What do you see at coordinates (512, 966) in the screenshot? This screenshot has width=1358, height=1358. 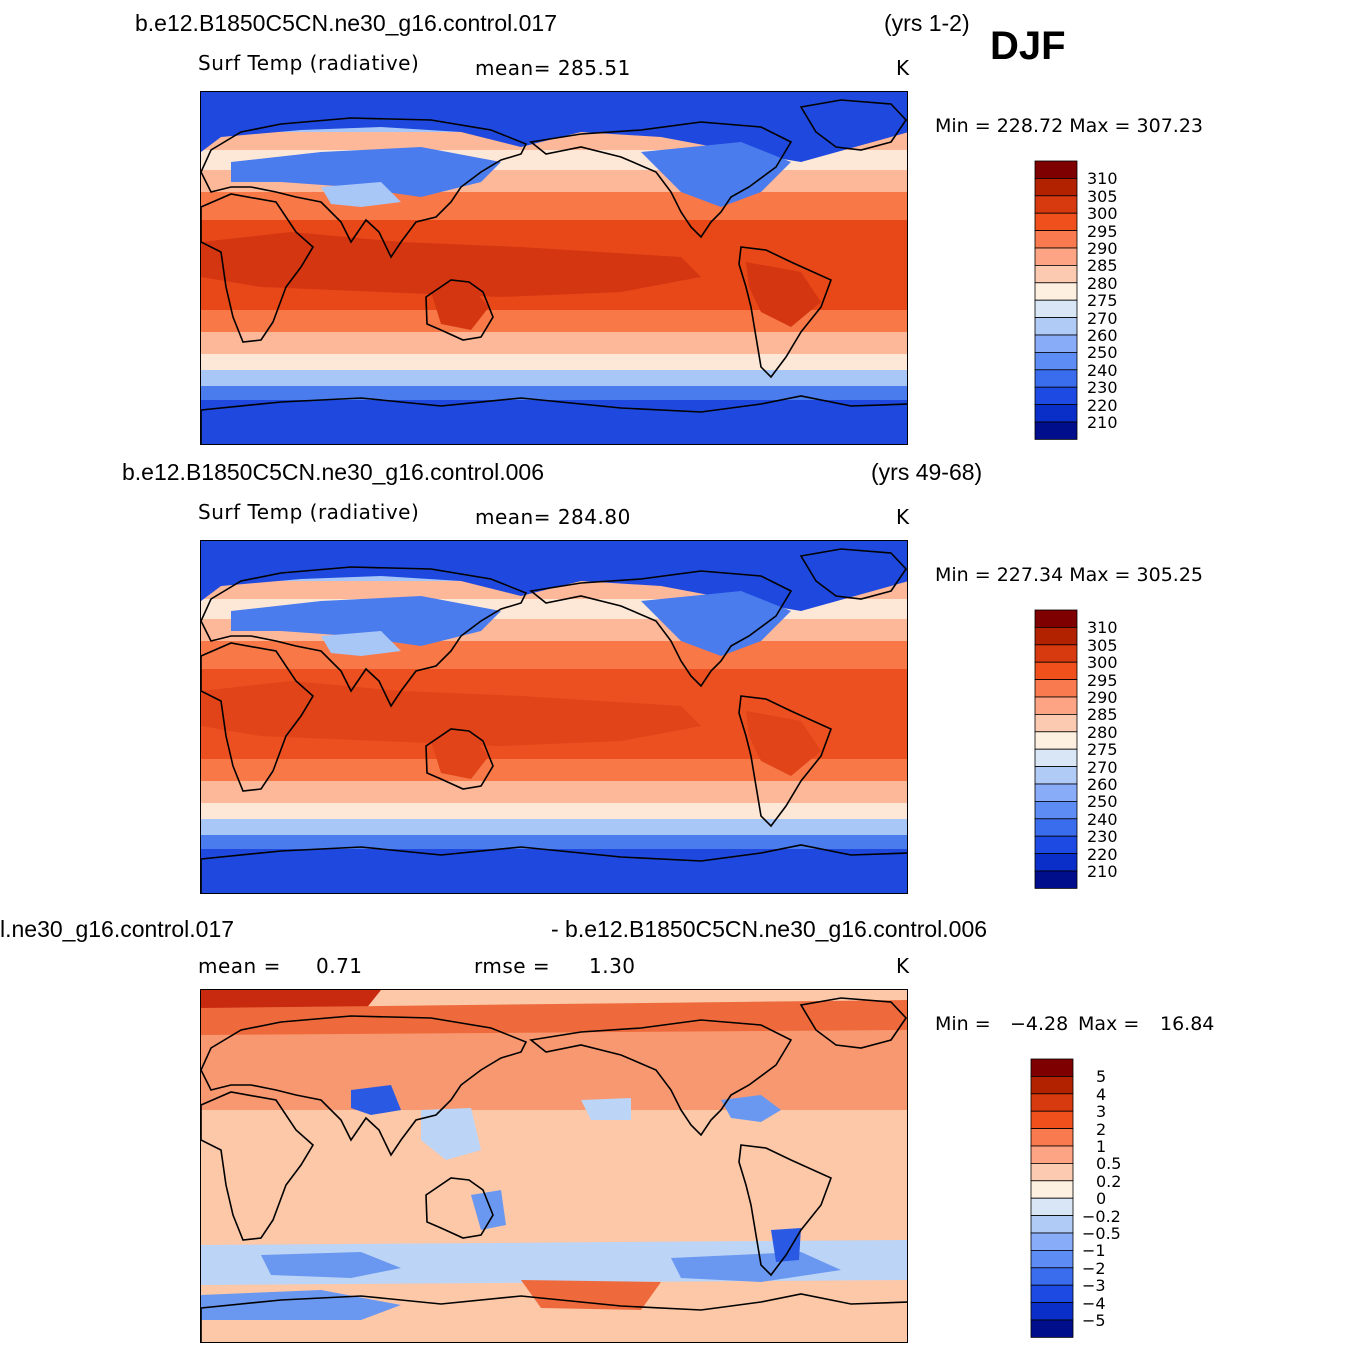 I see `panel3-rmse-label: rmse =` at bounding box center [512, 966].